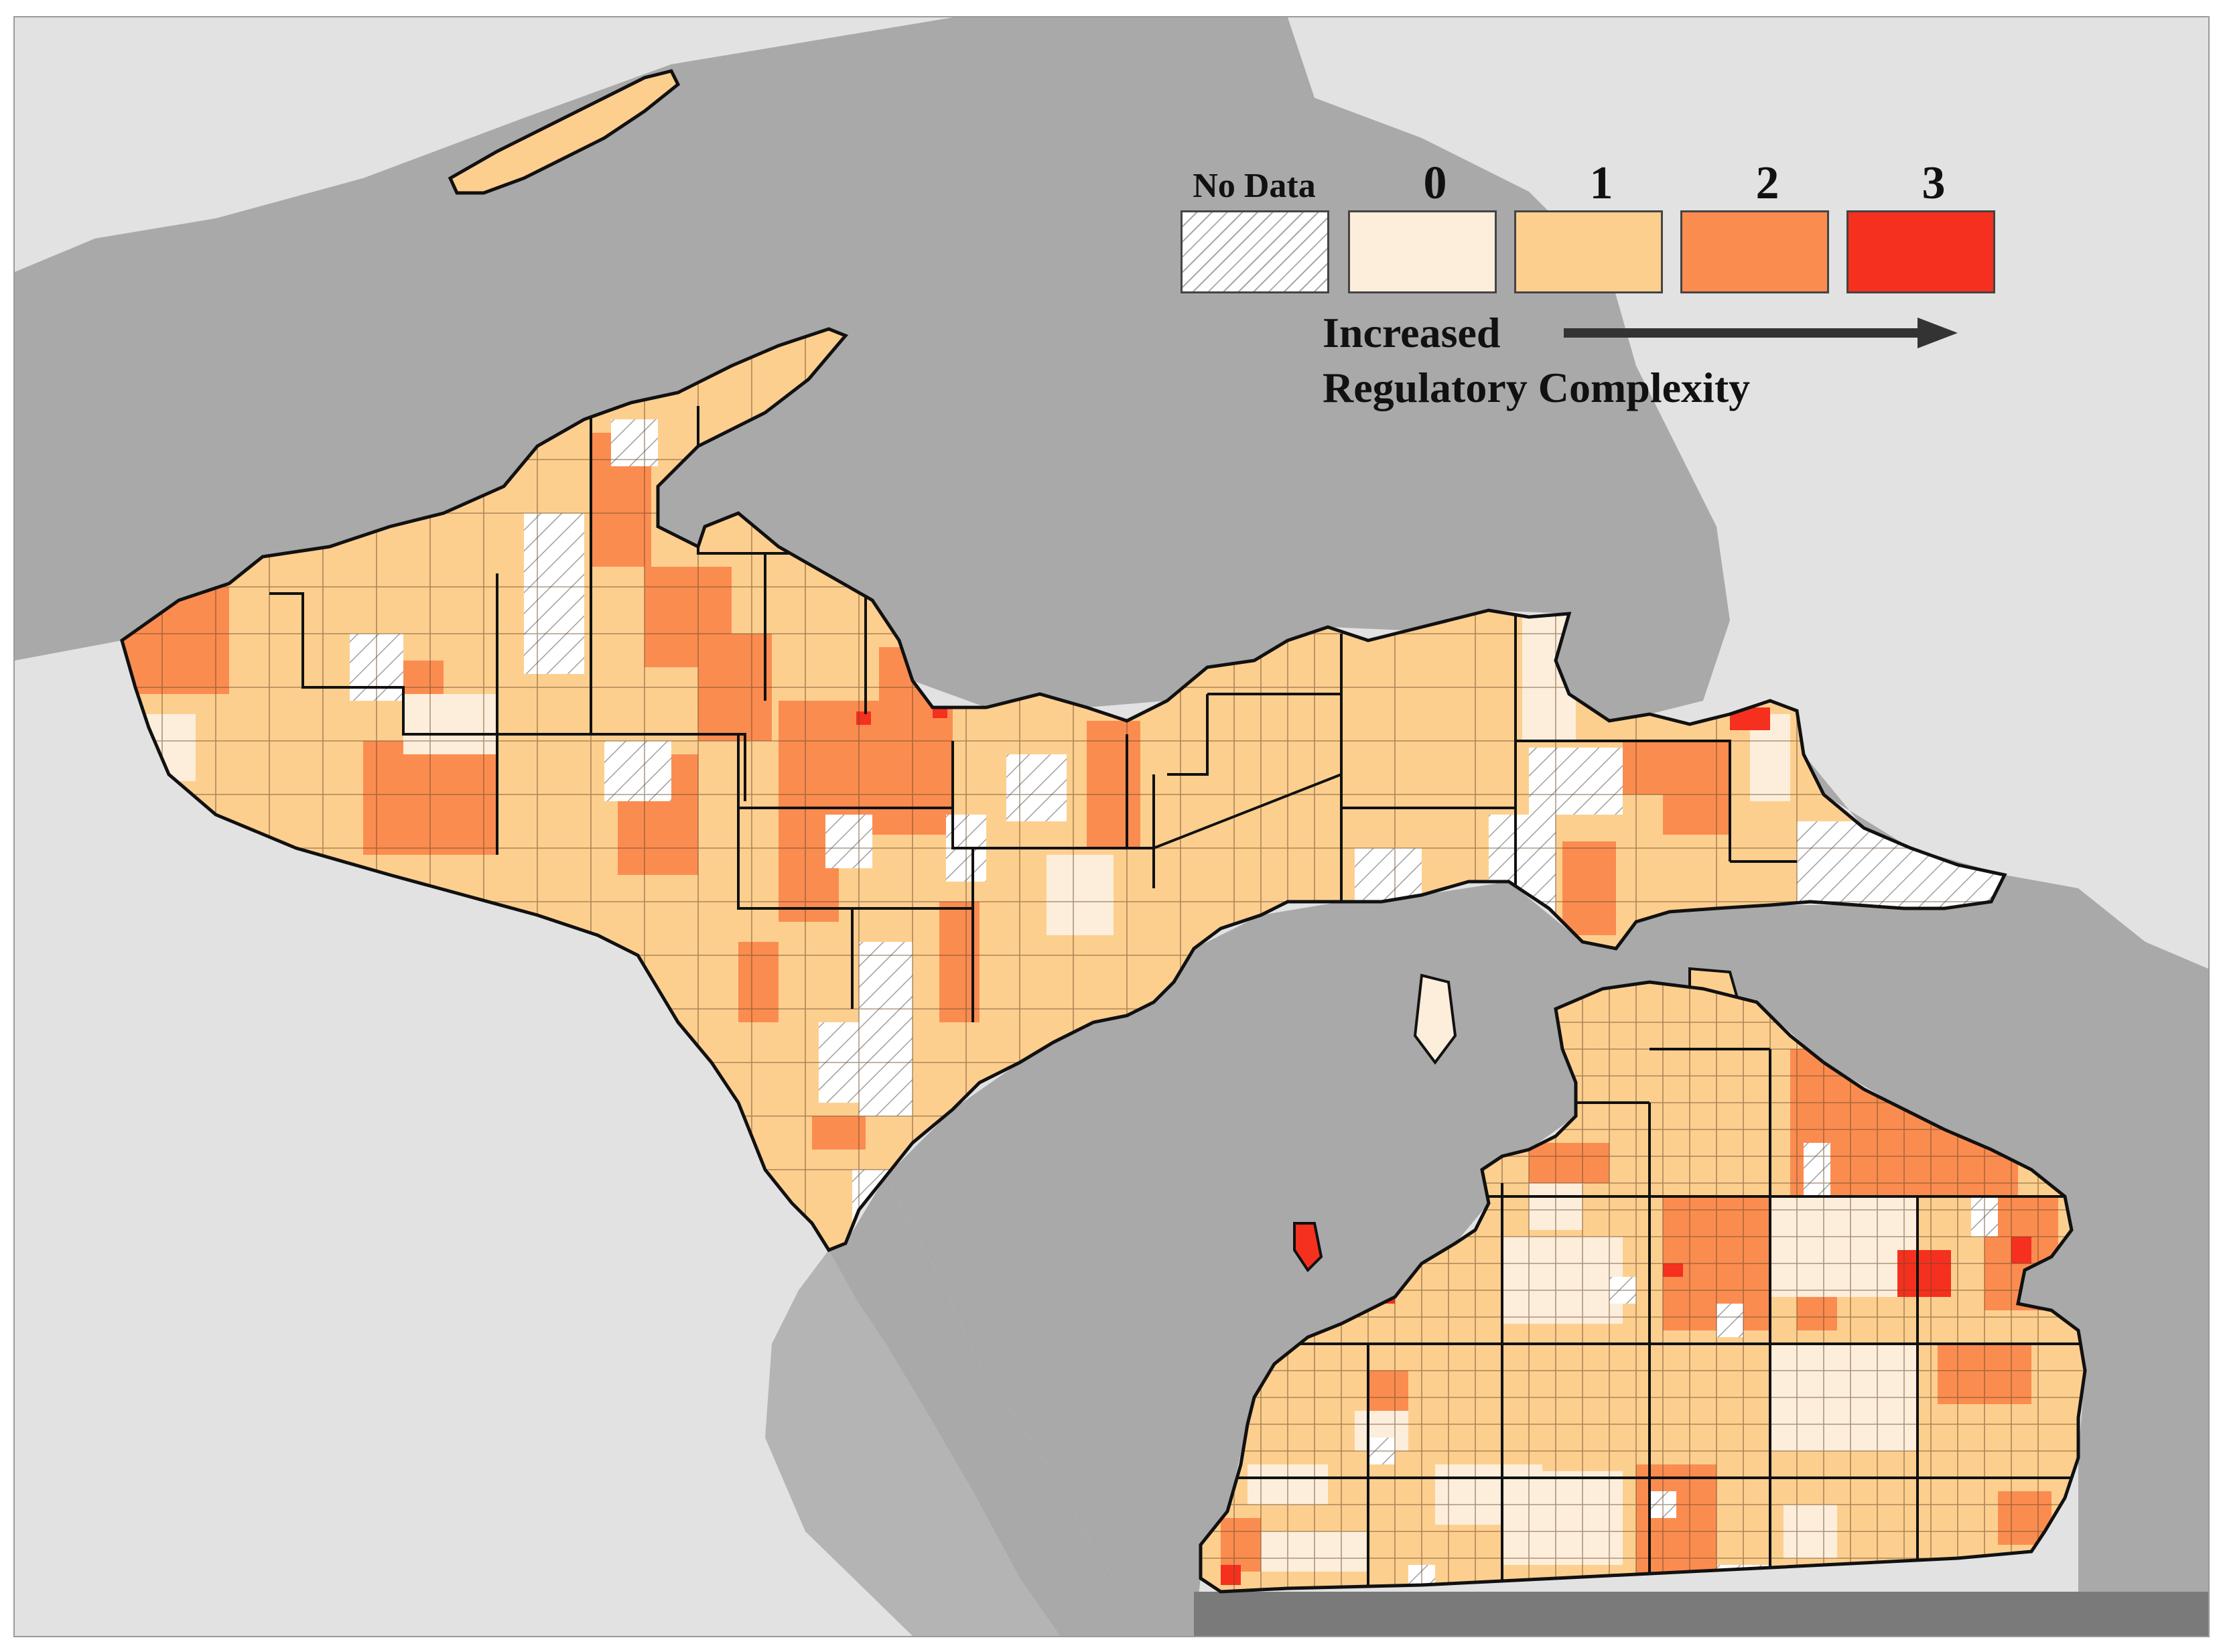 Image resolution: width=2221 pixels, height=1652 pixels. Describe the element at coordinates (1601, 183) in the screenshot. I see `legend-label-1: 1` at that location.